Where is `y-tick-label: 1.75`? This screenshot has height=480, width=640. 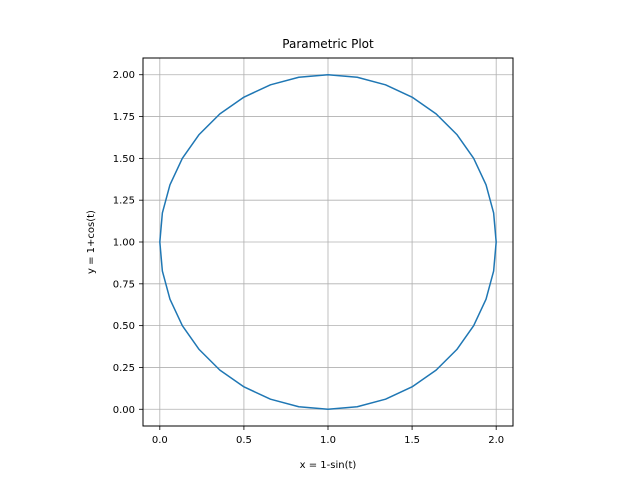
y-tick-label: 1.75 is located at coordinates (124, 117).